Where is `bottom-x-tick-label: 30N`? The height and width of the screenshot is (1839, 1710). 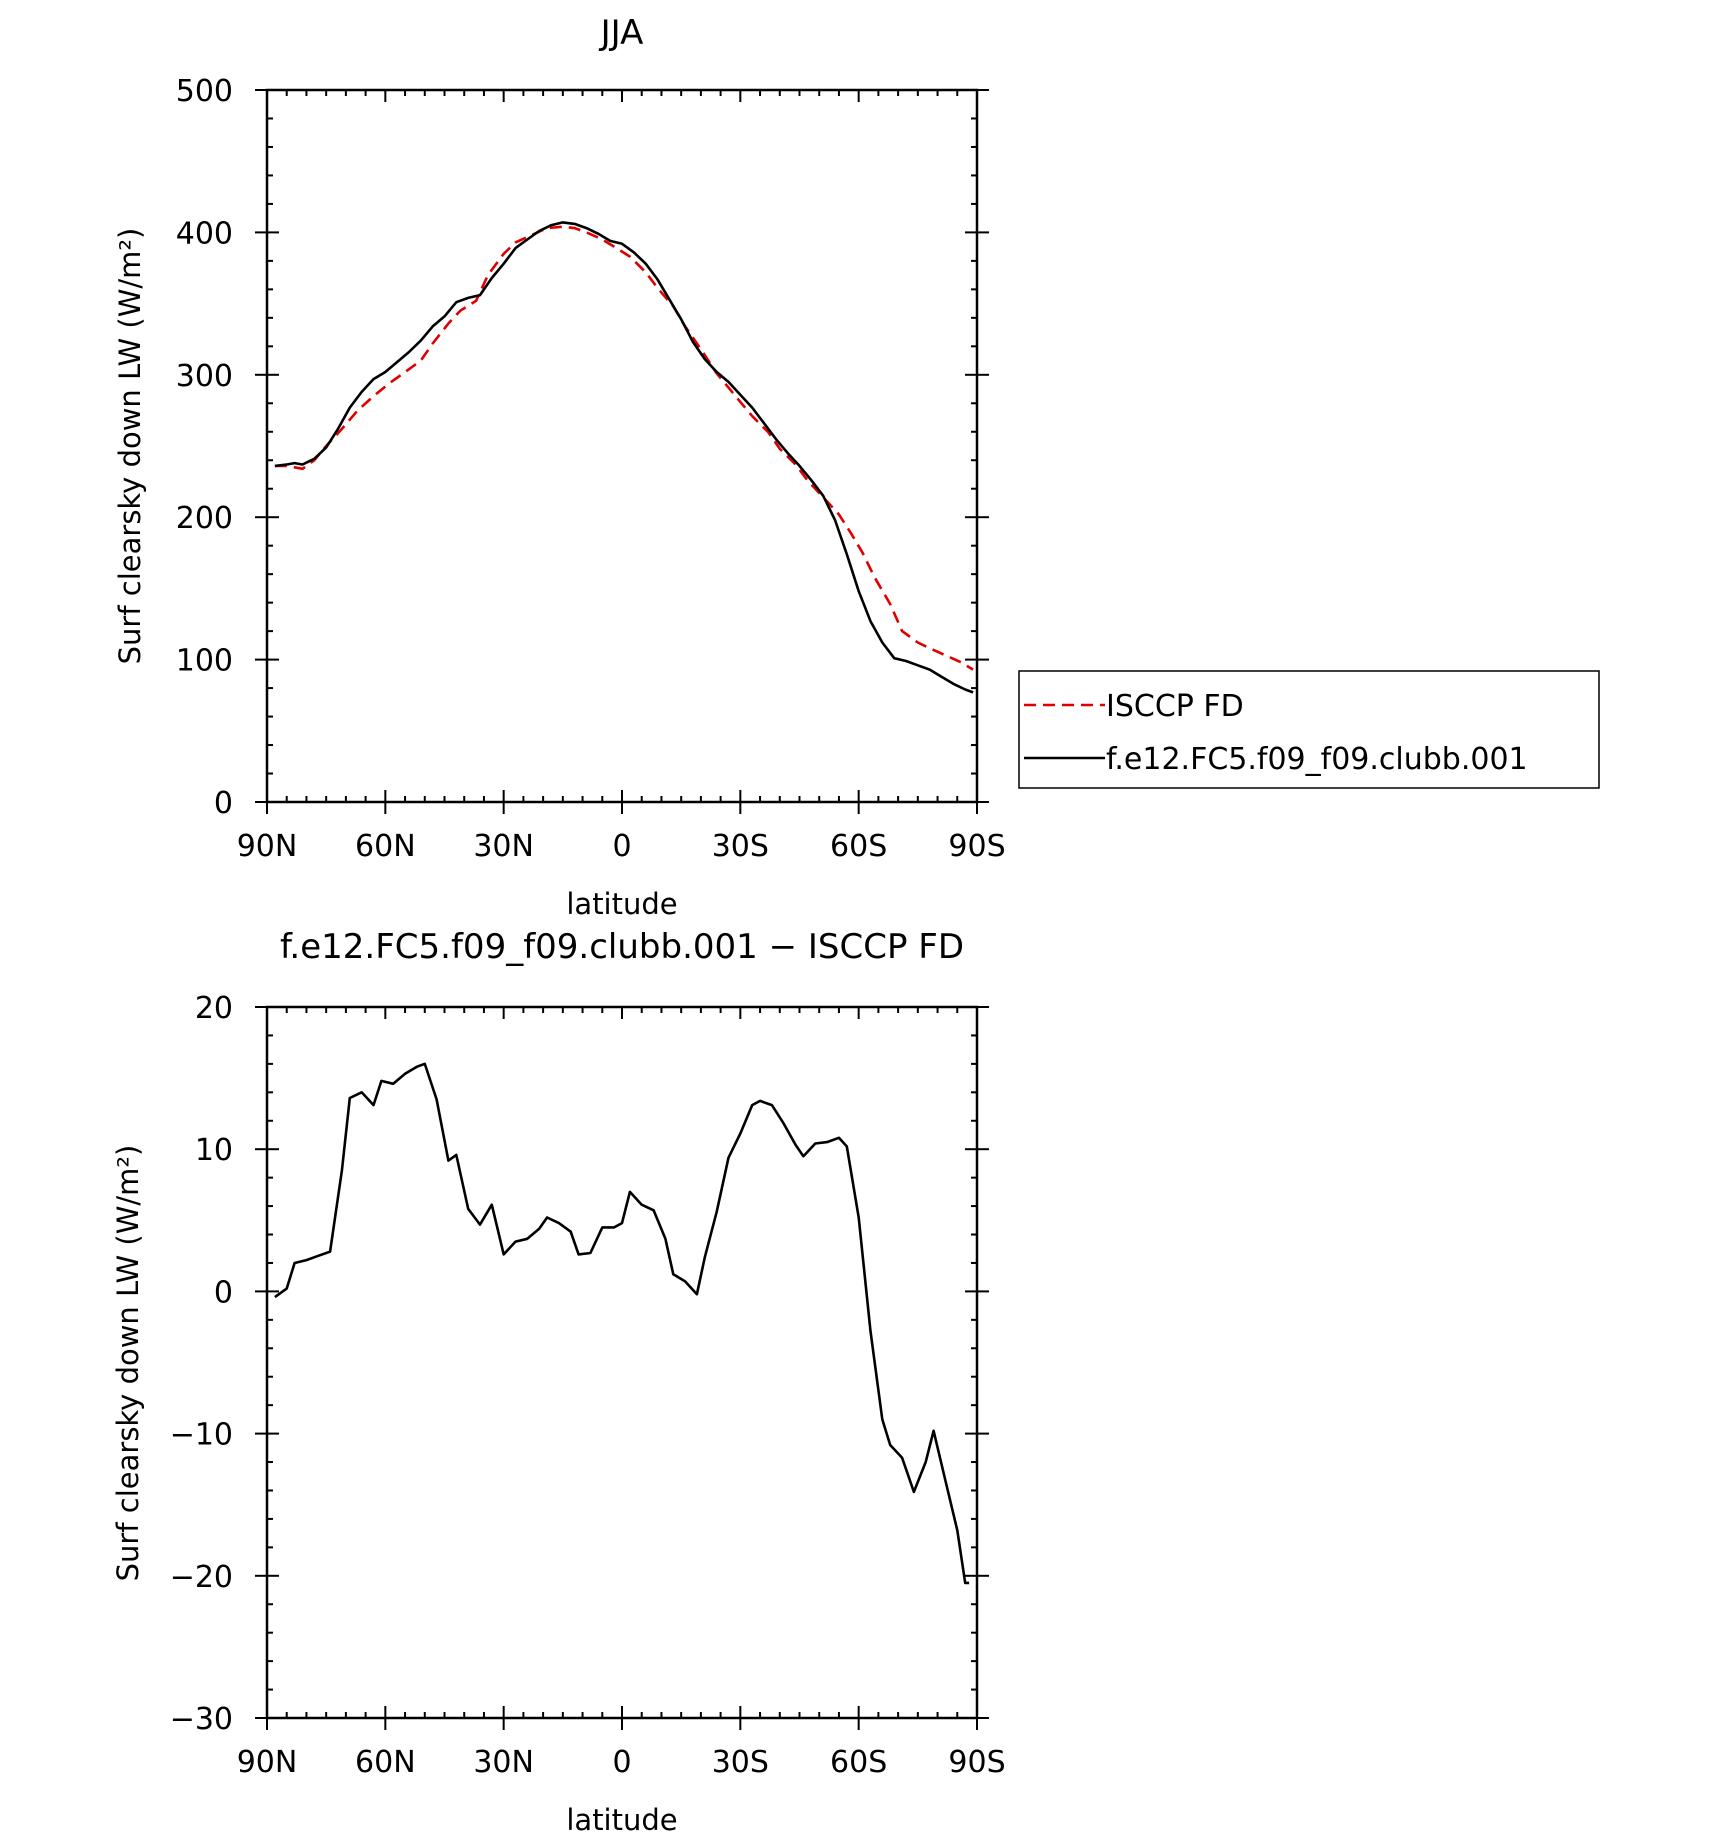
bottom-x-tick-label: 30N is located at coordinates (503, 1762).